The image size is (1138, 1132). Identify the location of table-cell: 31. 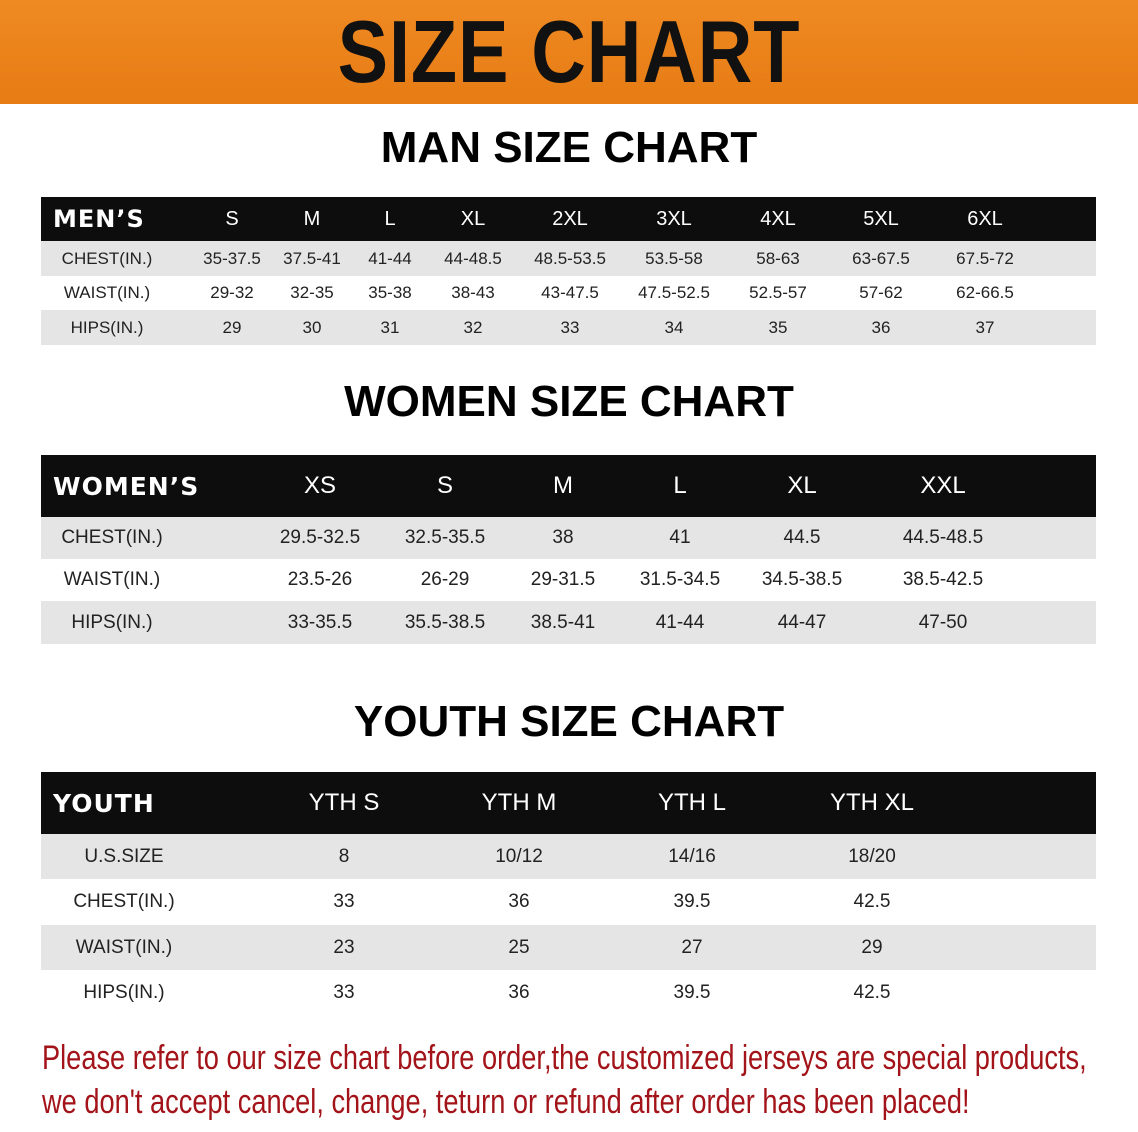
(390, 327).